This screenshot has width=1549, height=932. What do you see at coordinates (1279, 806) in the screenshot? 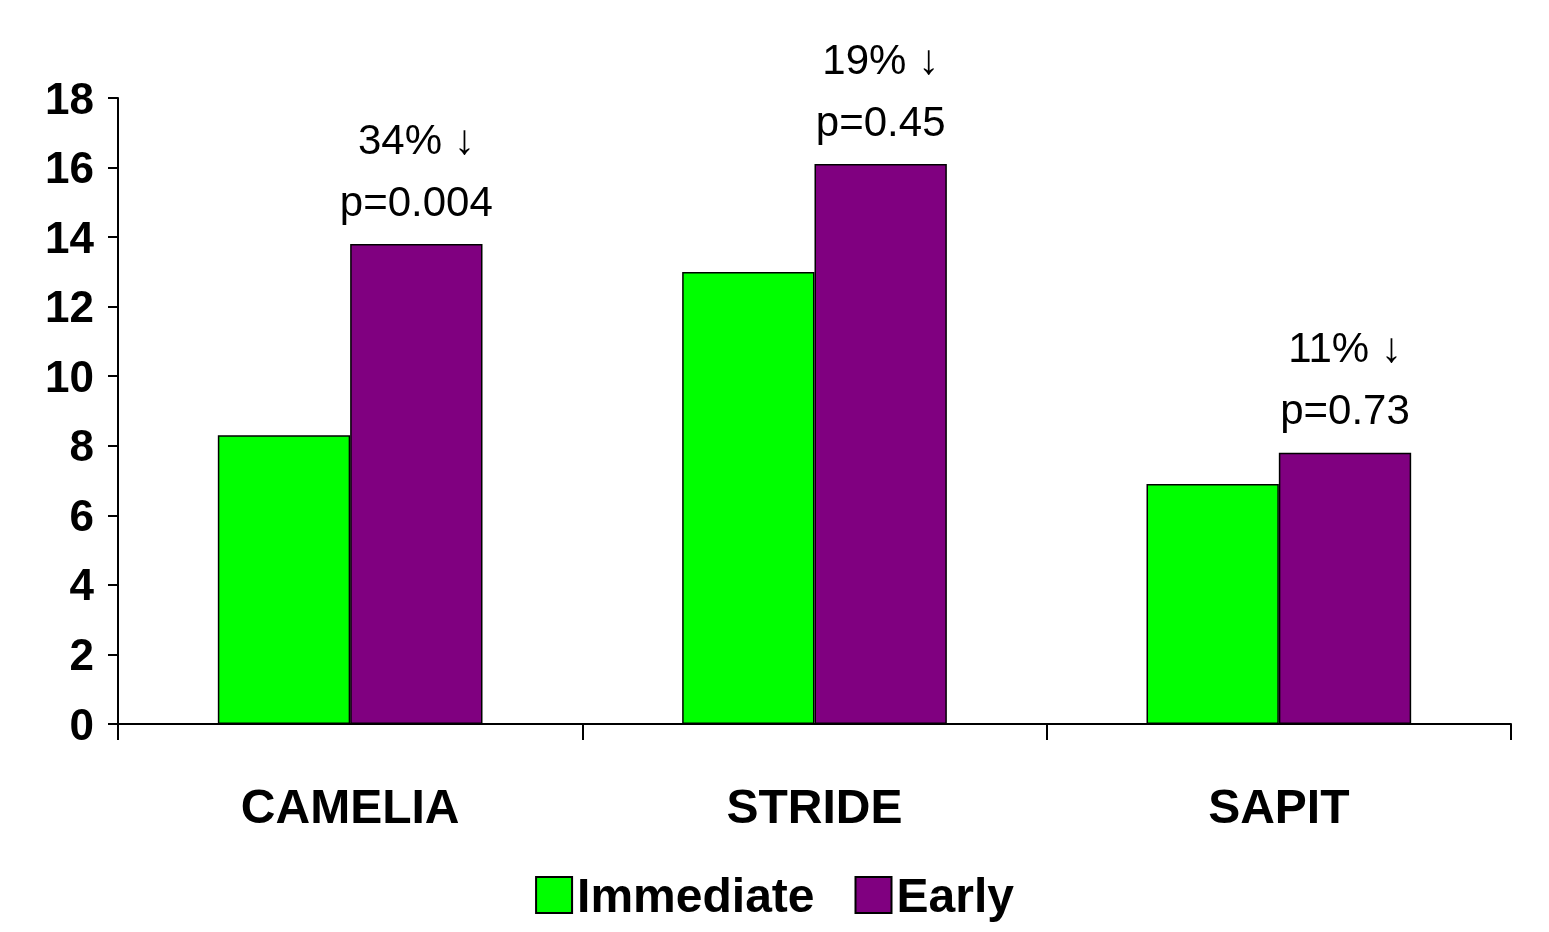
I see `x-tick-label: SAPIT` at bounding box center [1279, 806].